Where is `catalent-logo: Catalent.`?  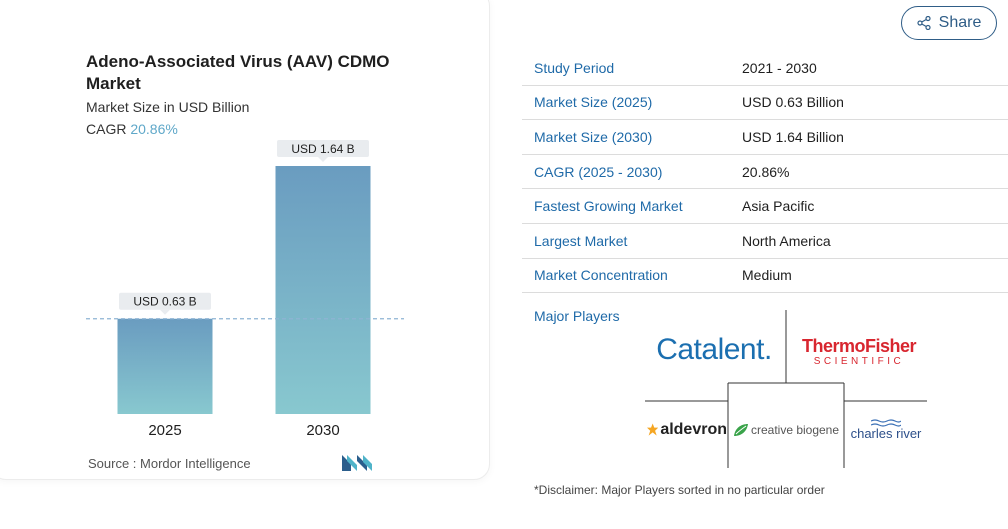
catalent-logo: Catalent. is located at coordinates (714, 350).